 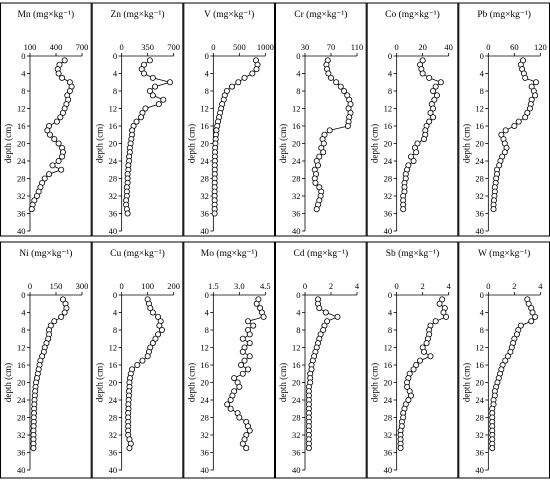 I want to click on value-tick-label: 2, so click(x=514, y=286).